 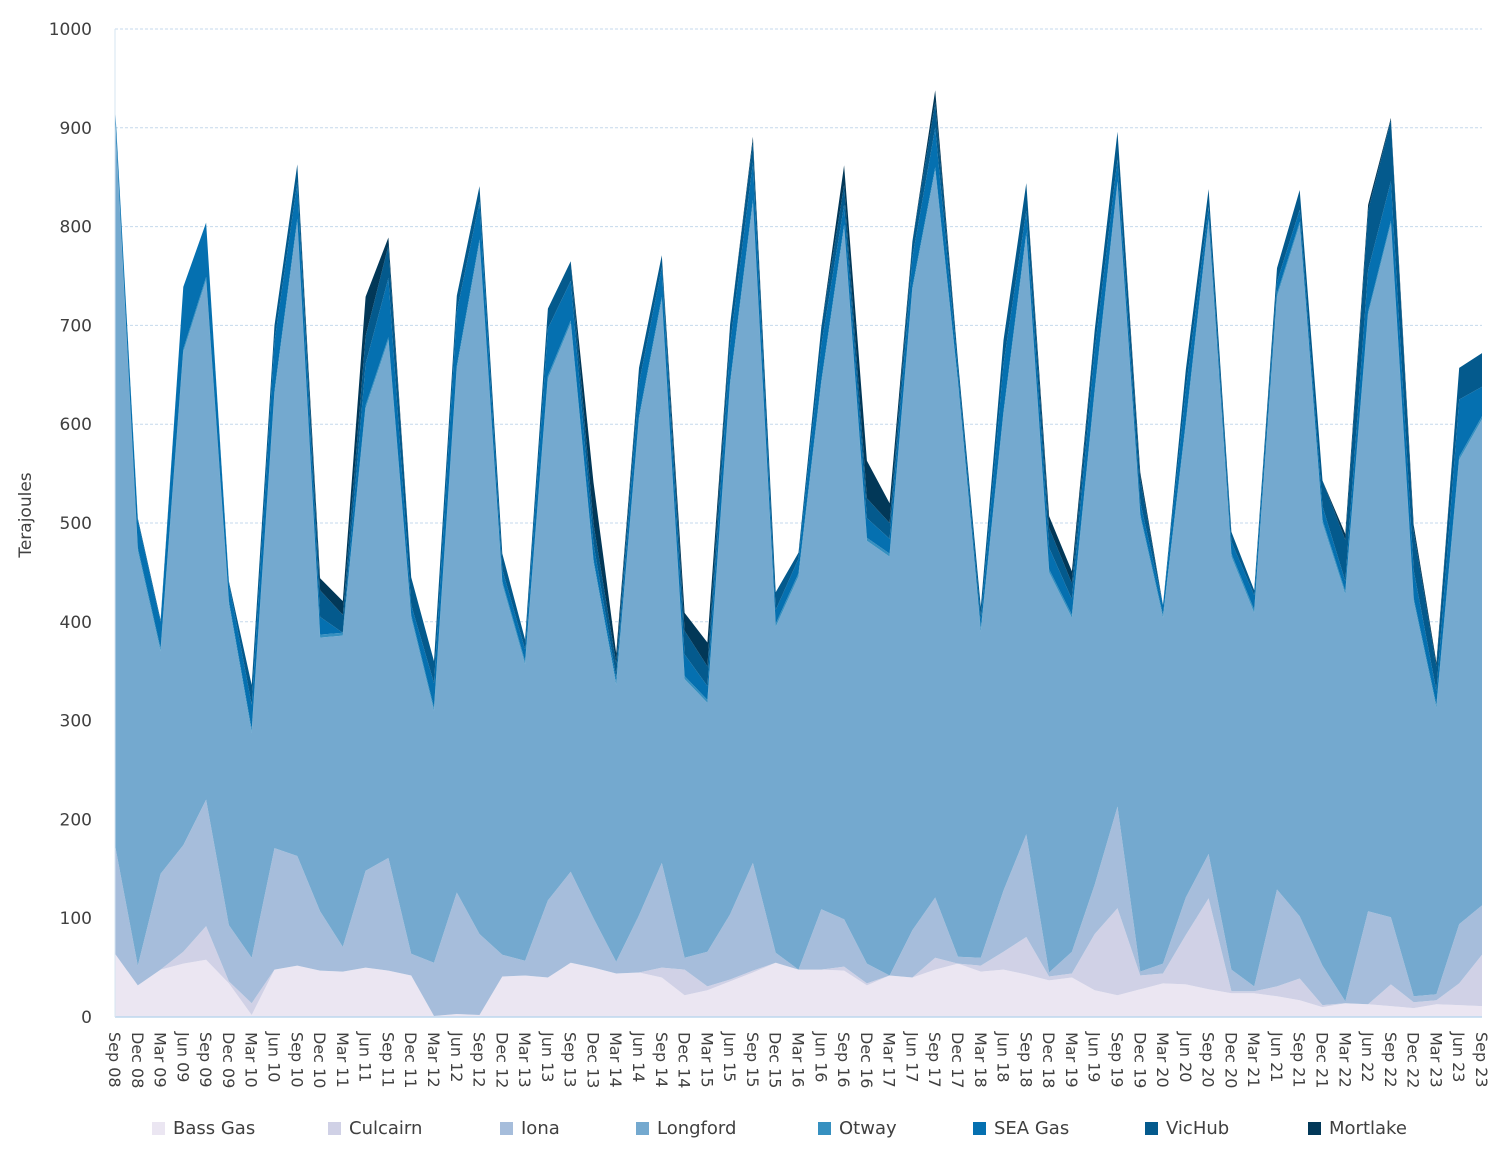 What do you see at coordinates (1322, 1060) in the screenshot?
I see `x-tick-label: Dec 21` at bounding box center [1322, 1060].